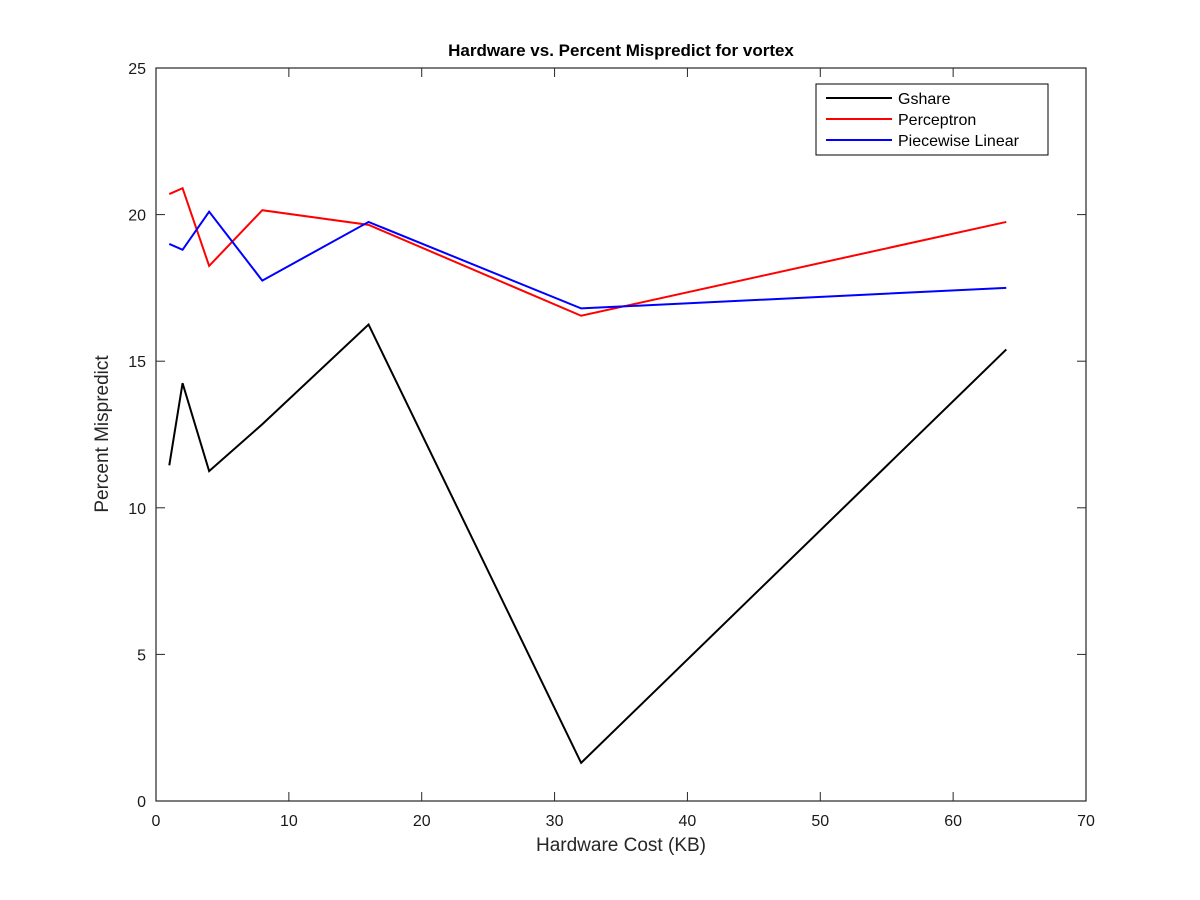 This screenshot has width=1200, height=900. What do you see at coordinates (1086, 821) in the screenshot?
I see `x-tick-label: 70` at bounding box center [1086, 821].